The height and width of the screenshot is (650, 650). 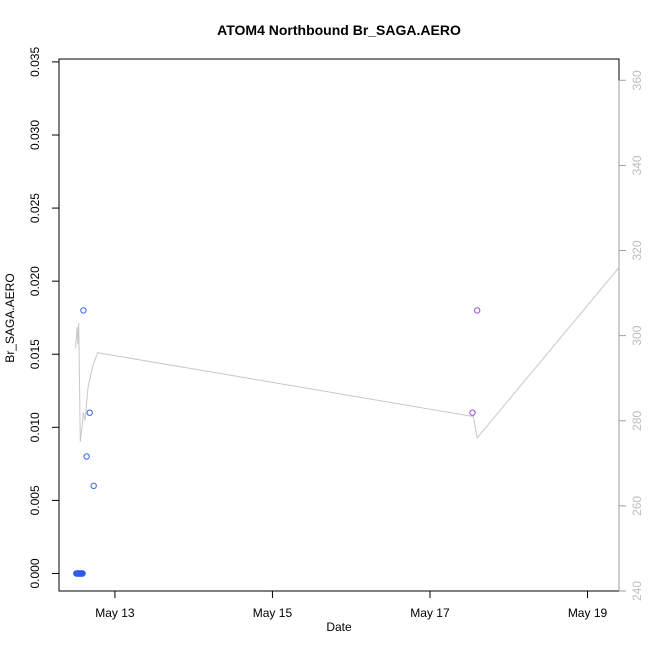 I want to click on x-axis: May 13 May 15 May 17 May 19, so click(x=351, y=605).